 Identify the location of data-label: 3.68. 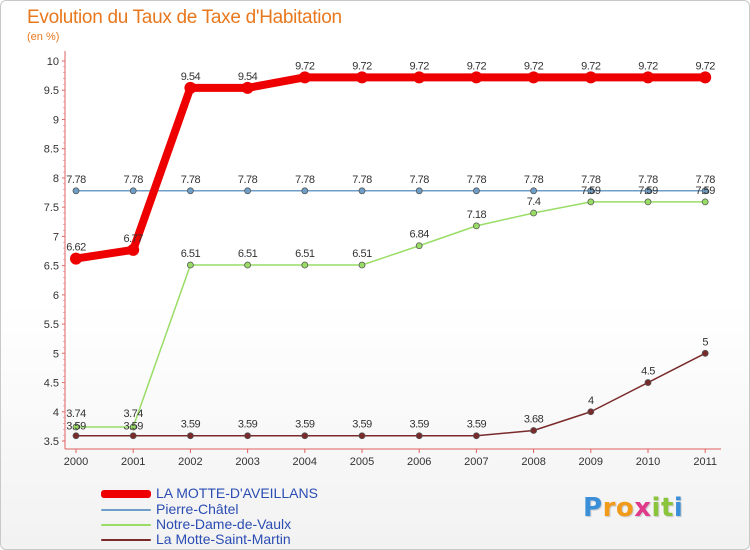
(534, 419).